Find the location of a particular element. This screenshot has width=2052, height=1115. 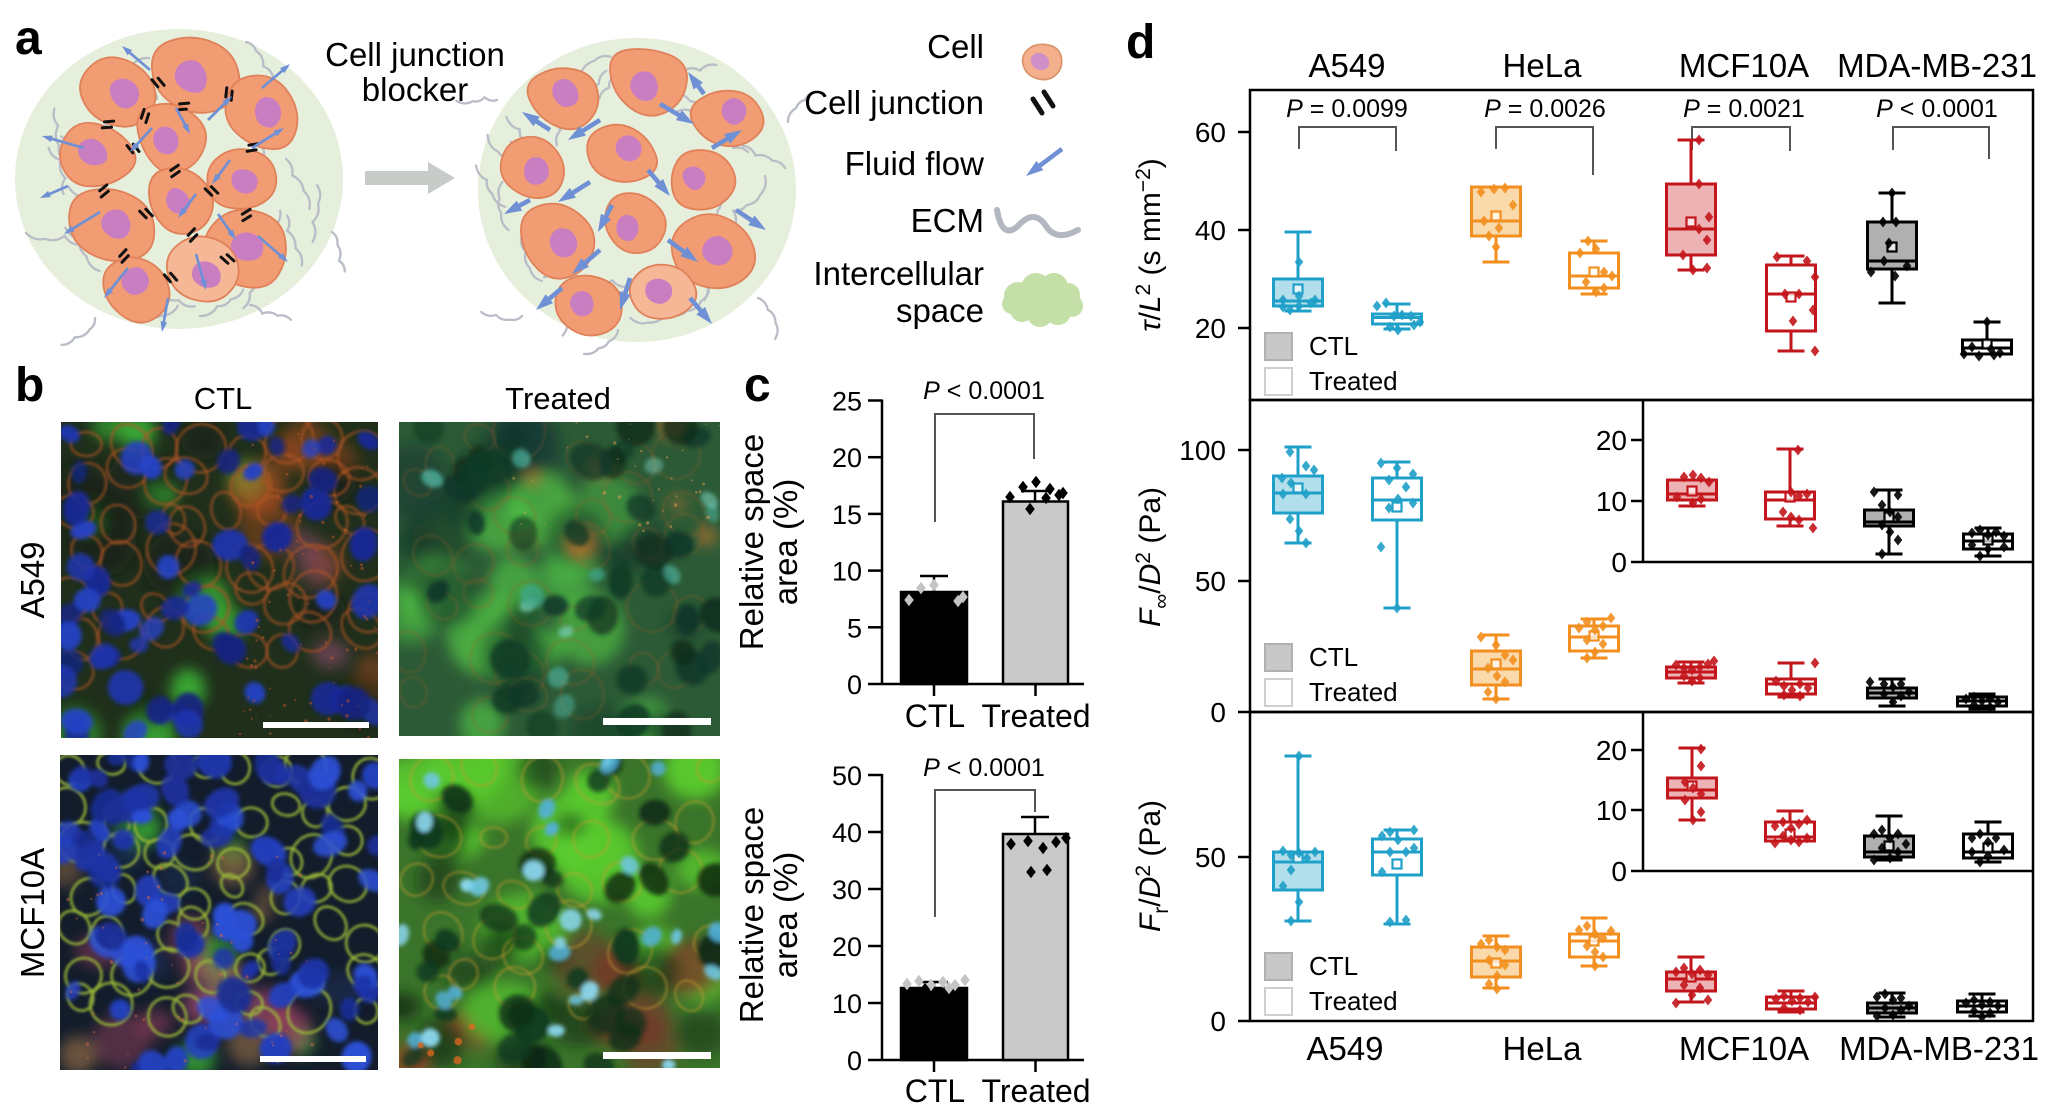

svg-text: a is located at coordinates (28, 38).